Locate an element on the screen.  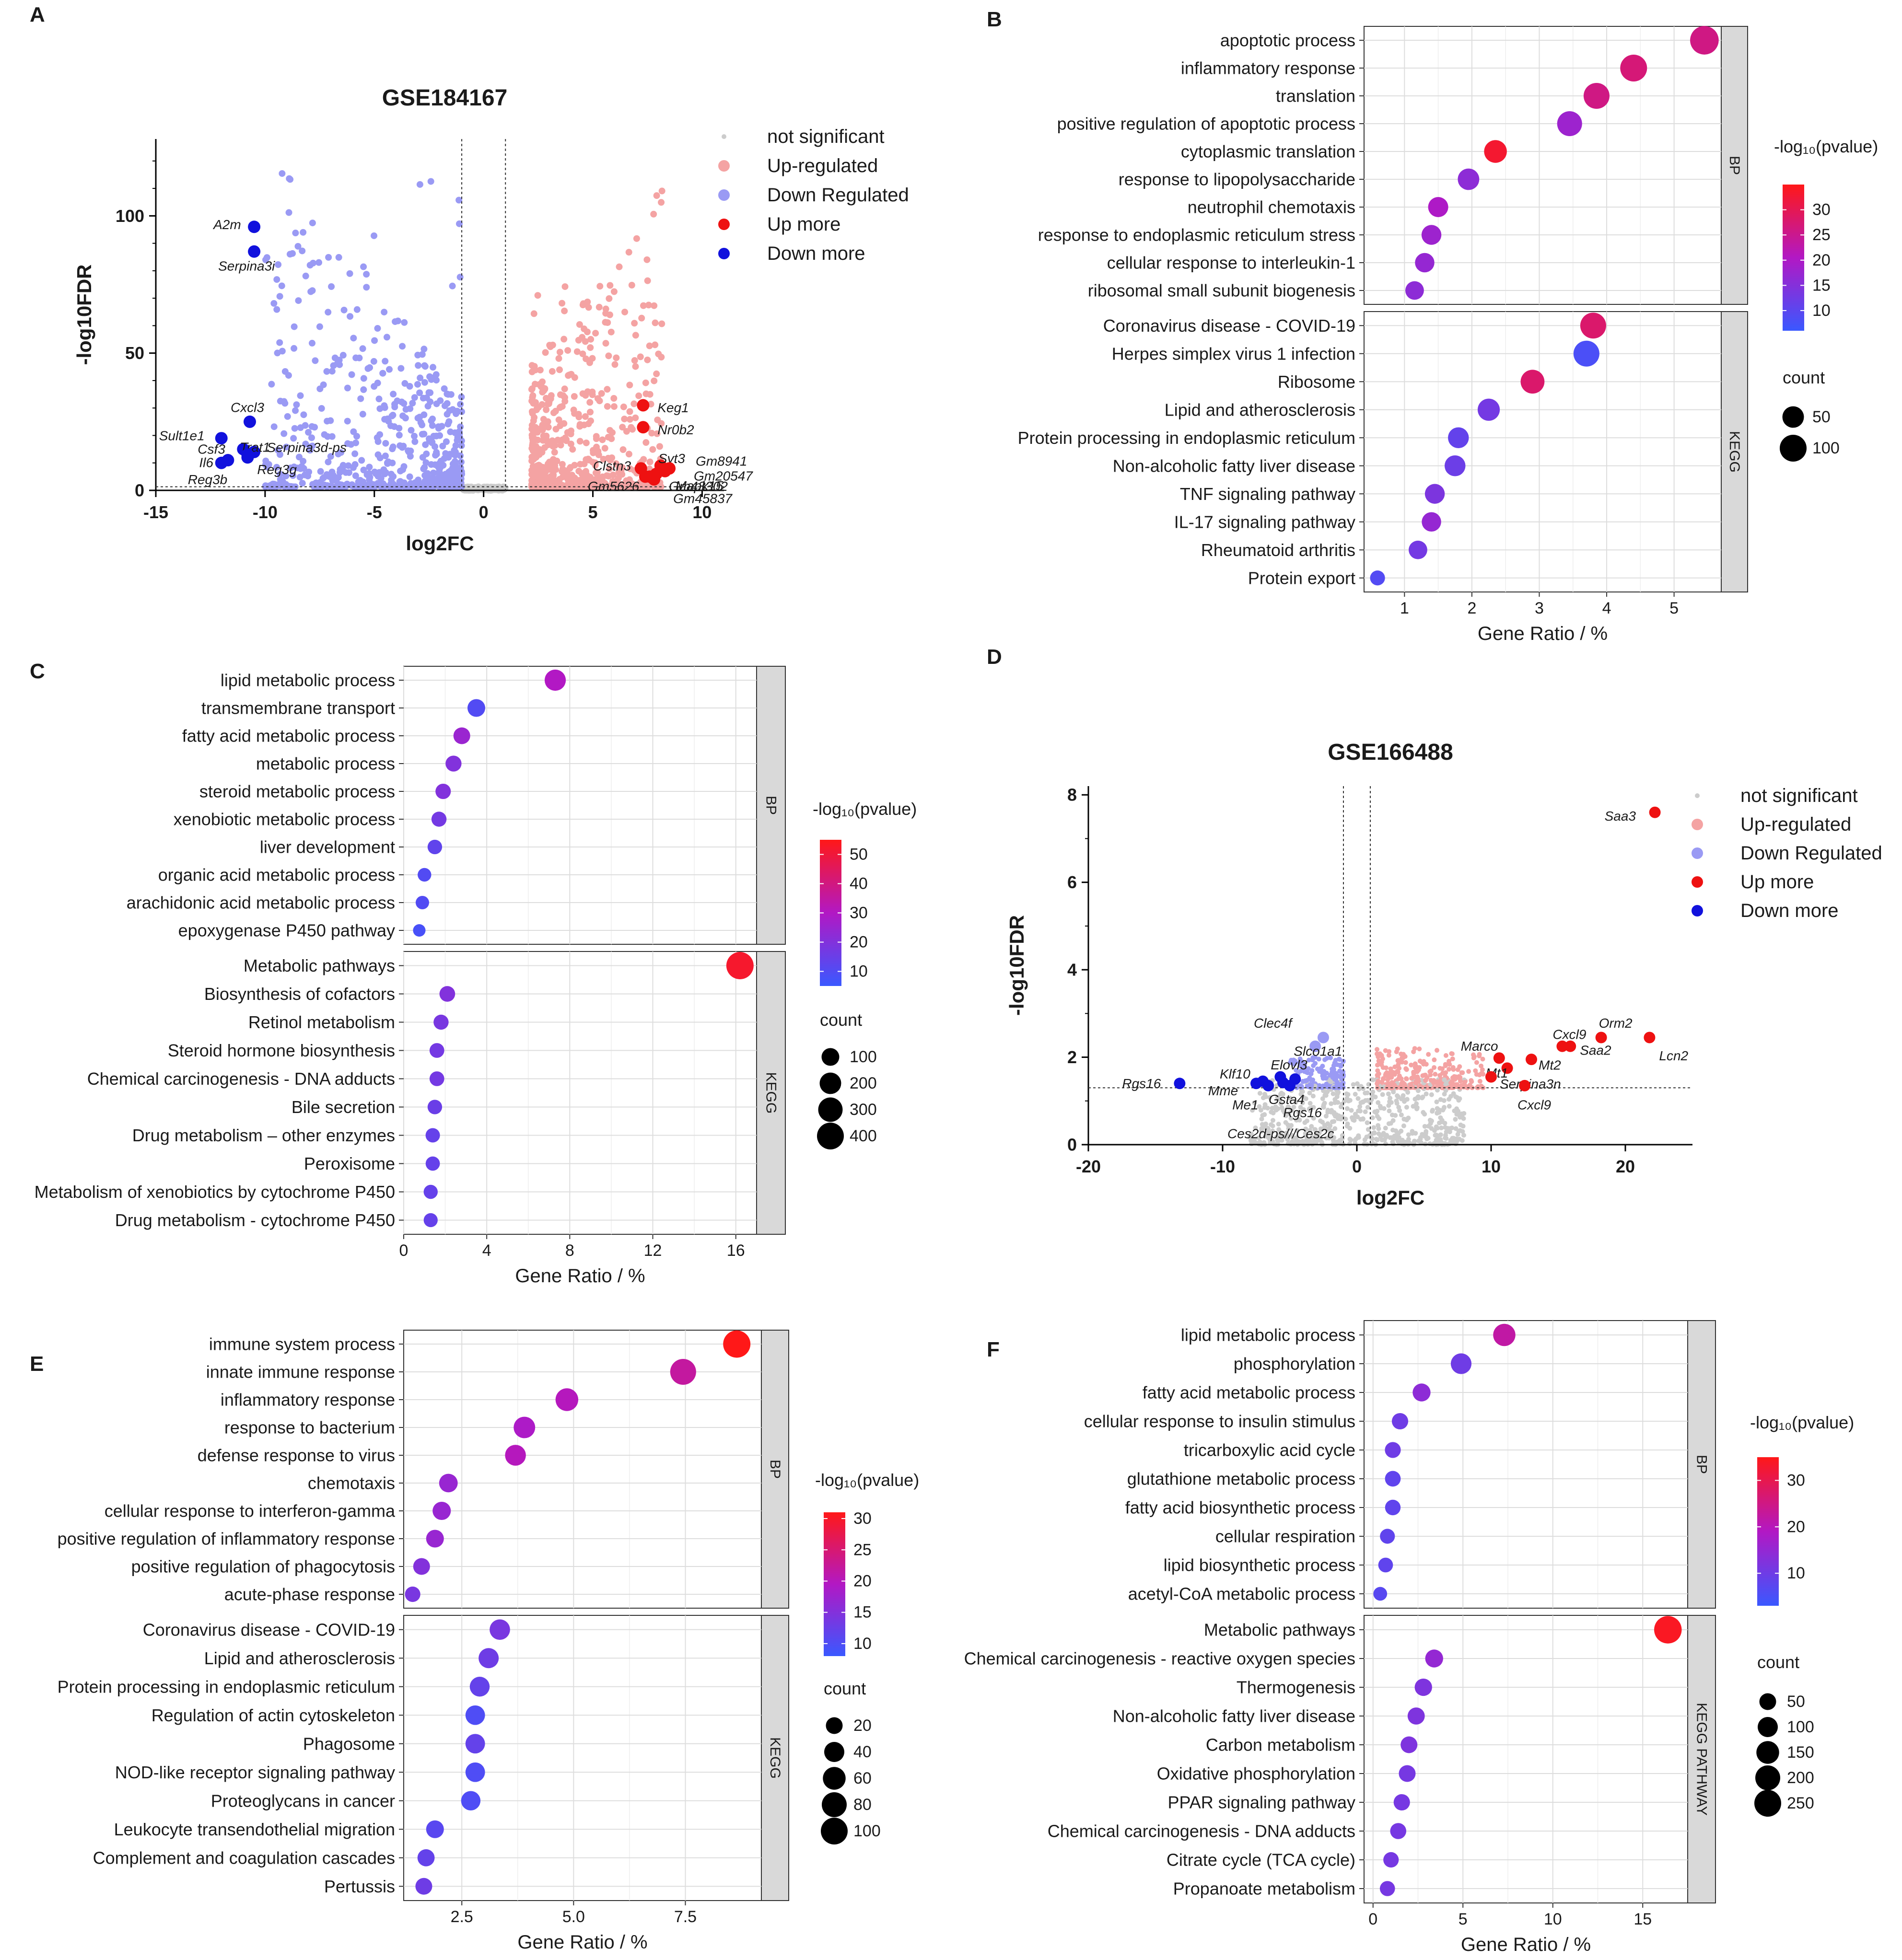
facet-strip-label: KEGG is located at coordinates (775, 1758).